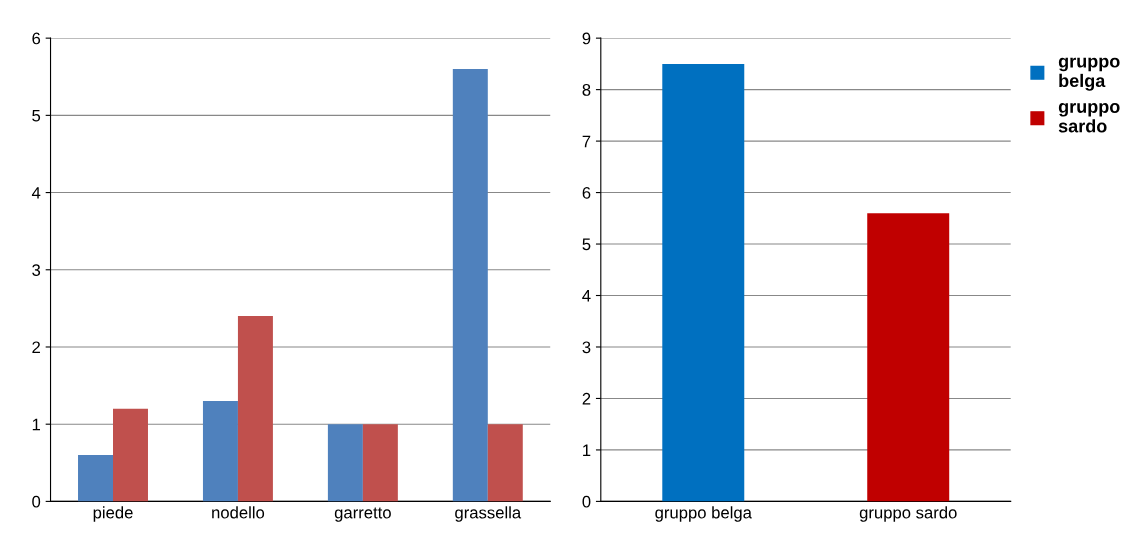  Describe the element at coordinates (586, 141) in the screenshot. I see `y-tick-label: 7` at that location.